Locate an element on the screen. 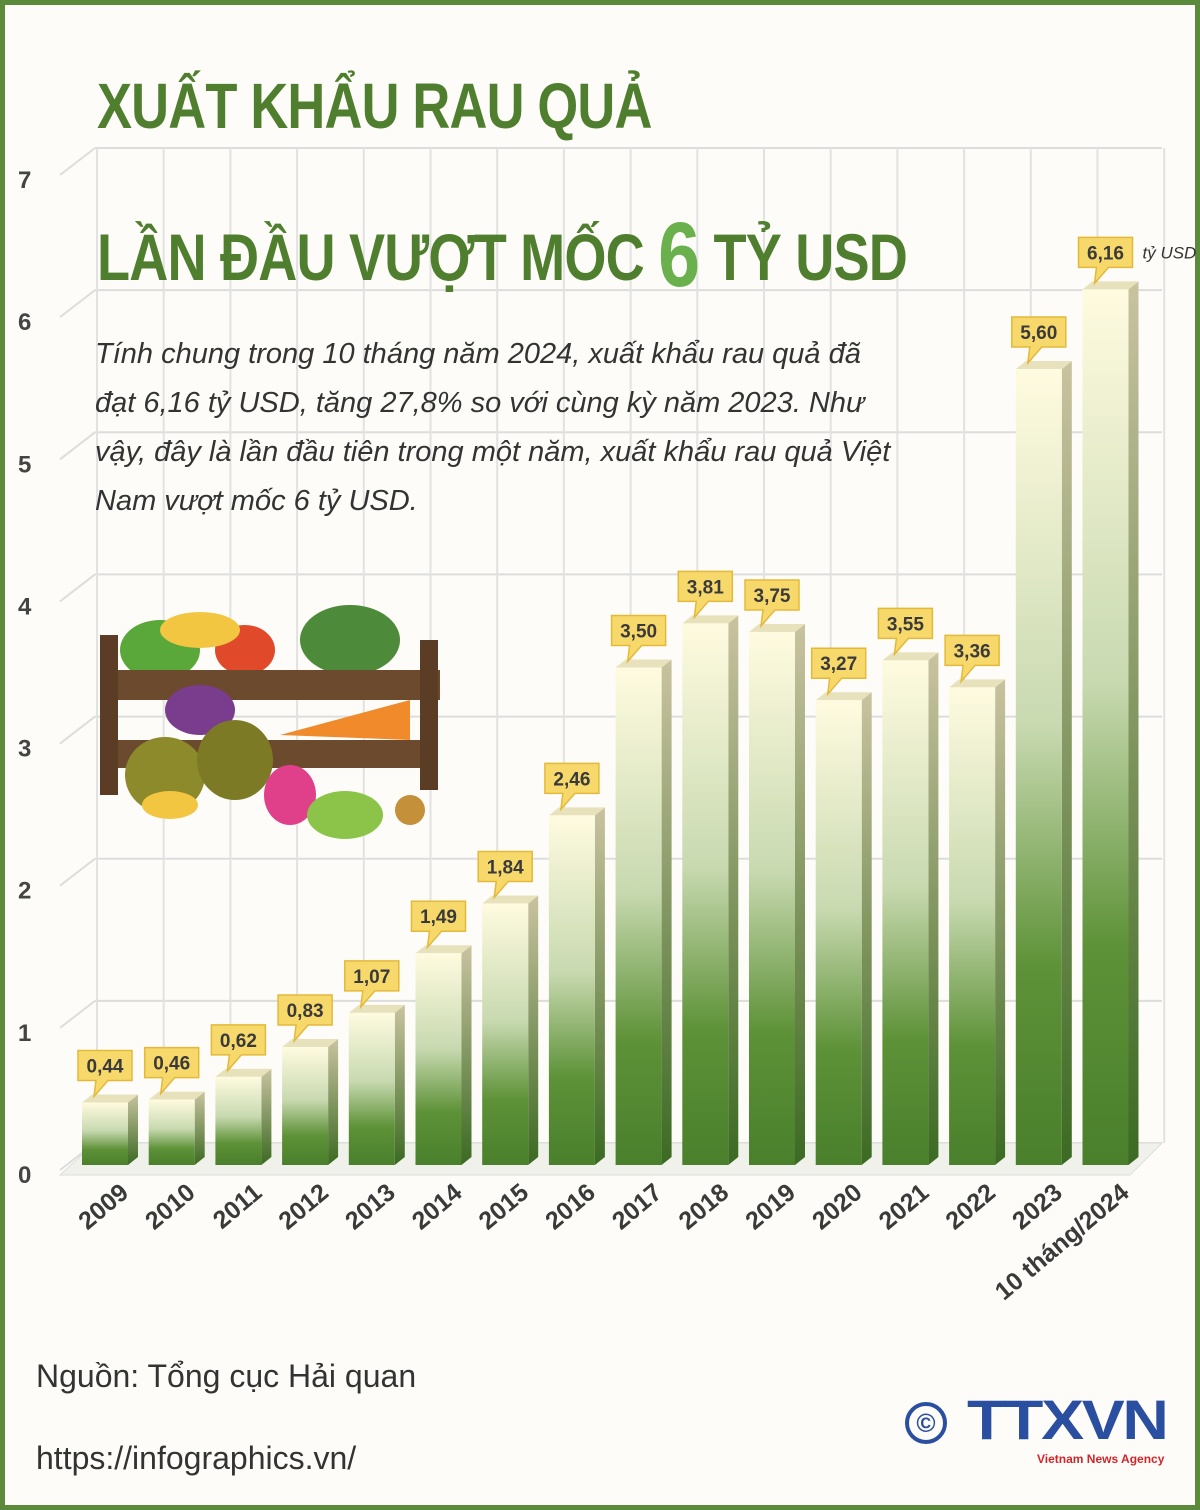  value-label: 1,84 is located at coordinates (505, 867).